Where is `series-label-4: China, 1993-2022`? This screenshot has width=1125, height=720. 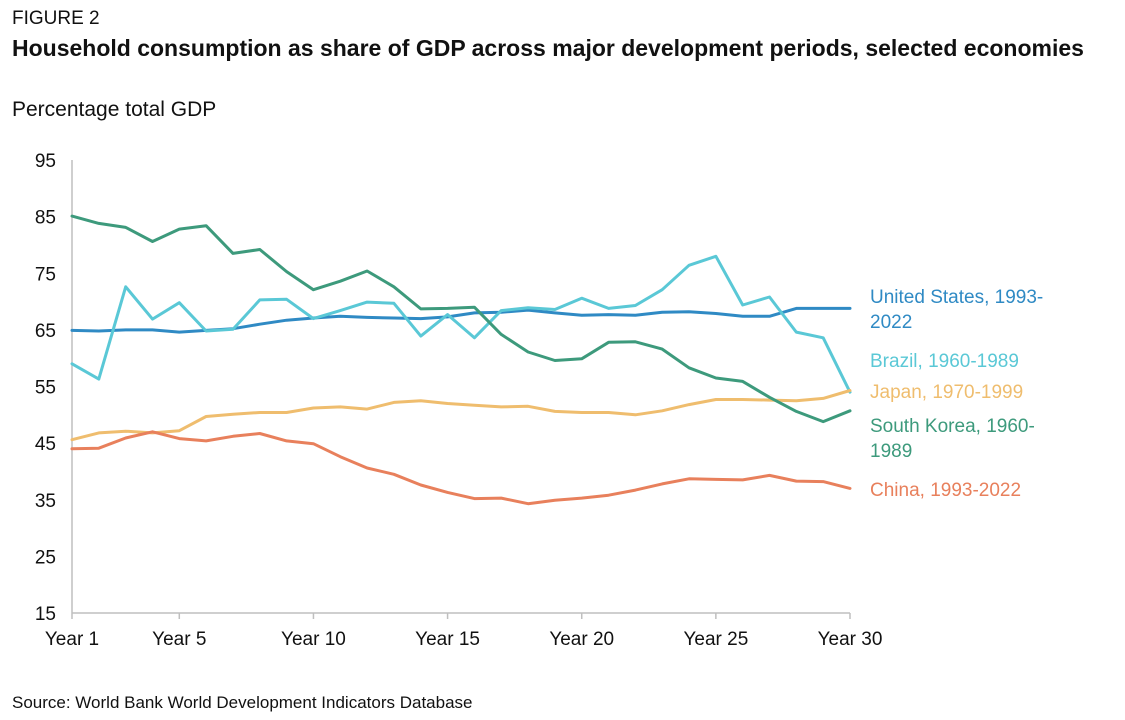 series-label-4: China, 1993-2022 is located at coordinates (945, 490).